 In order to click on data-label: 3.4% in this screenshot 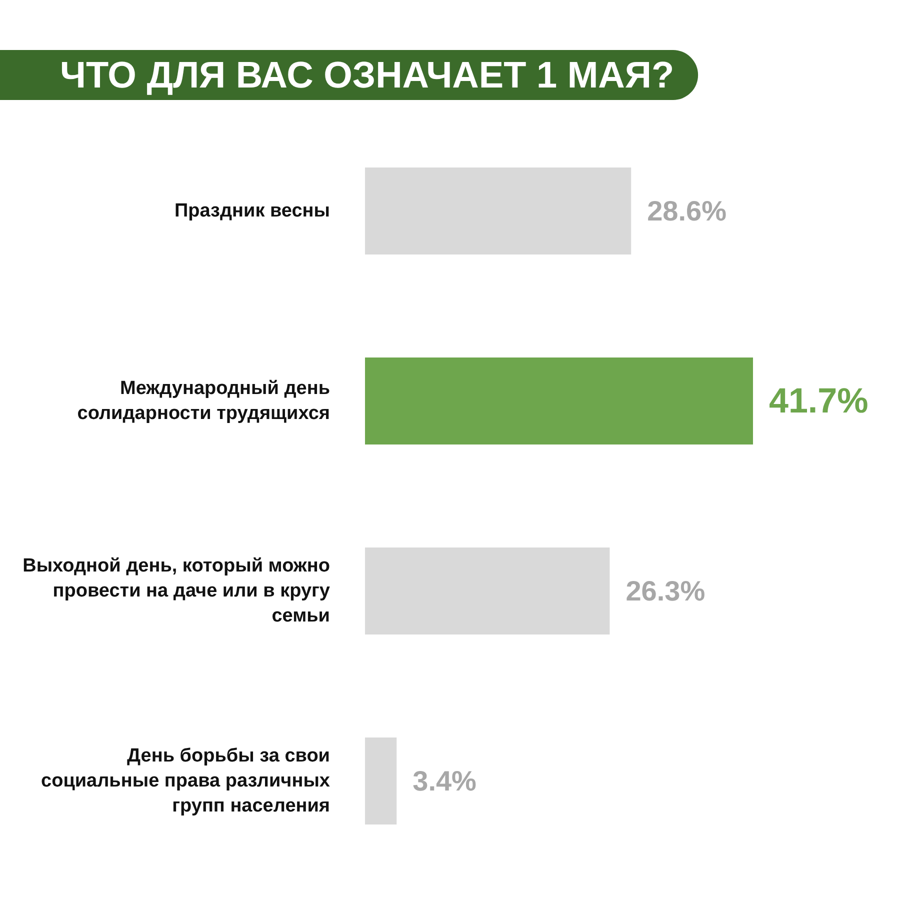, I will do `click(444, 781)`.